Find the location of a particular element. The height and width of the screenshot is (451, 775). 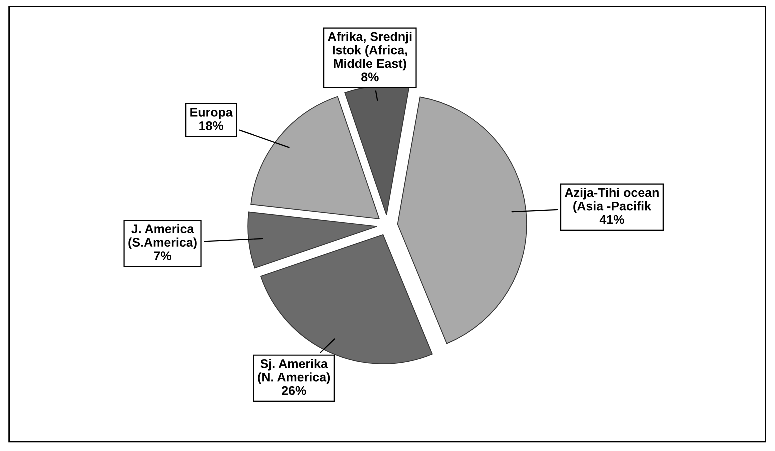

data-label: 18% is located at coordinates (212, 126).